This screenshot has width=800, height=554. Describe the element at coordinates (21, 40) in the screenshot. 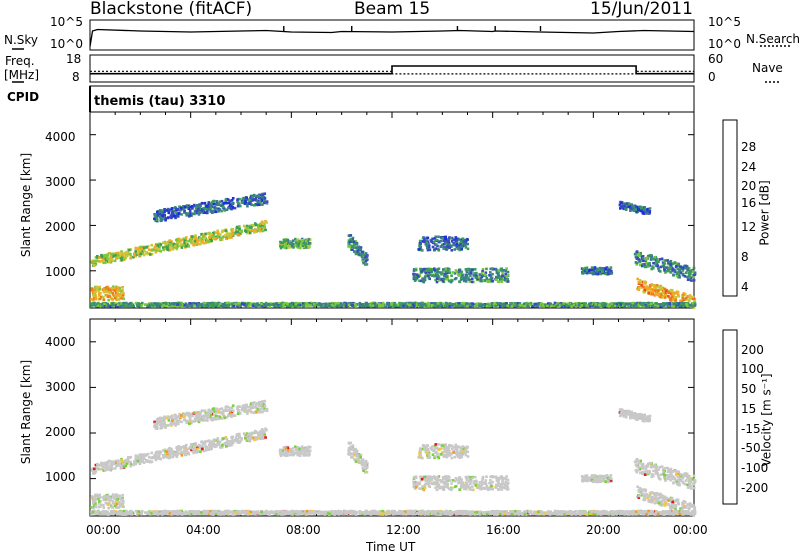

I see `nsky-label: N.Sky` at that location.